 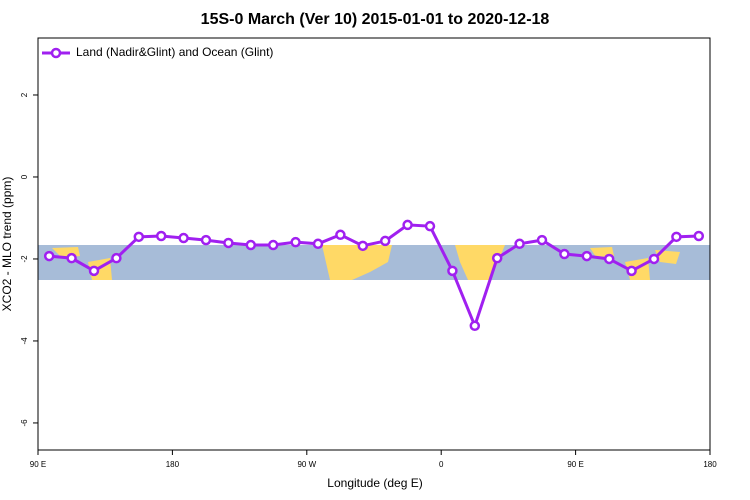 I want to click on x-tick-label: 90 W, so click(x=306, y=464).